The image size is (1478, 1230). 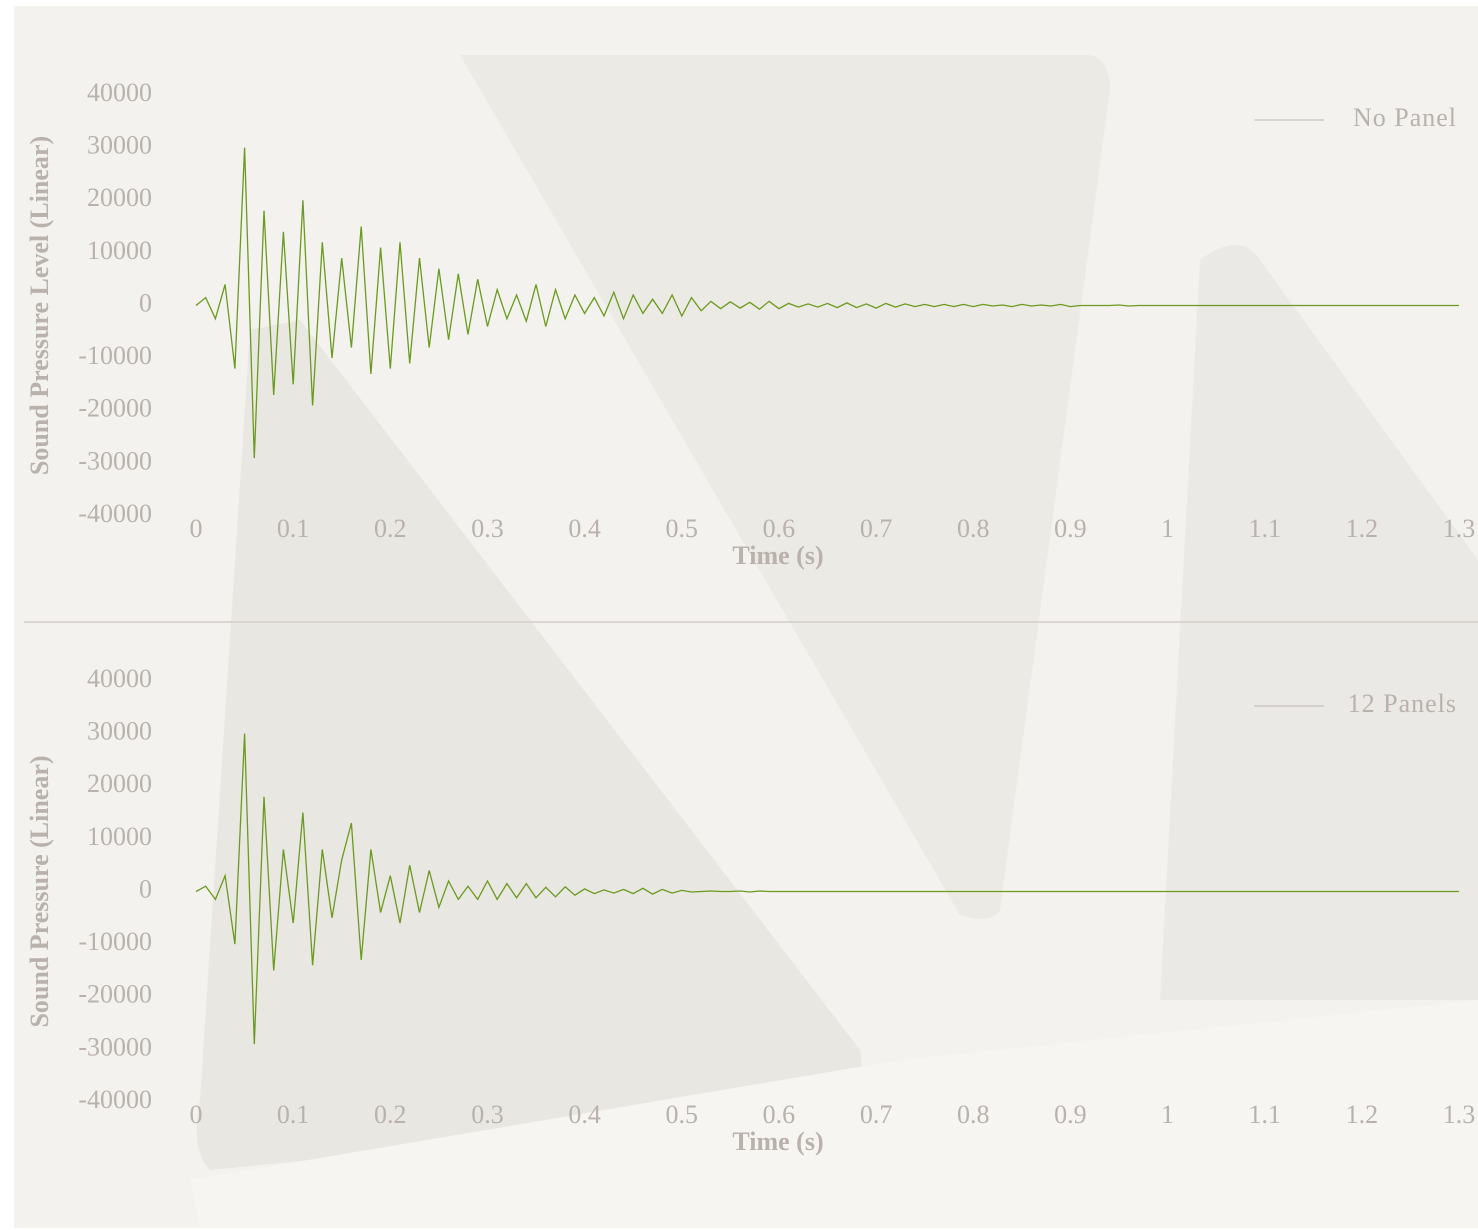 I want to click on legend-label: No Panel, so click(x=1405, y=117).